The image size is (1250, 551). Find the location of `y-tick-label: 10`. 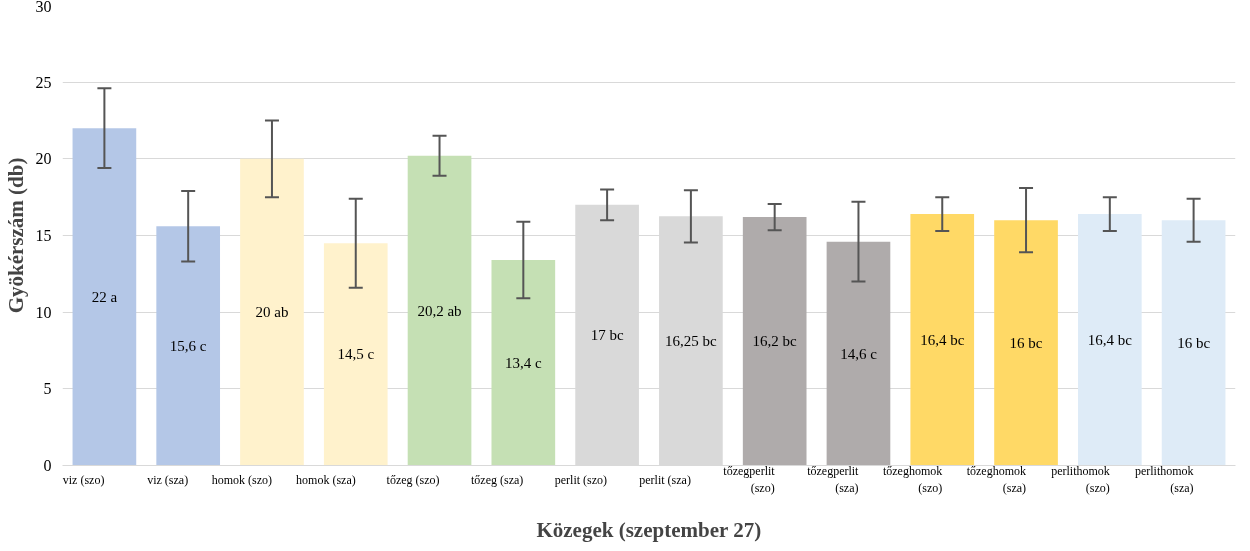

y-tick-label: 10 is located at coordinates (43, 312).